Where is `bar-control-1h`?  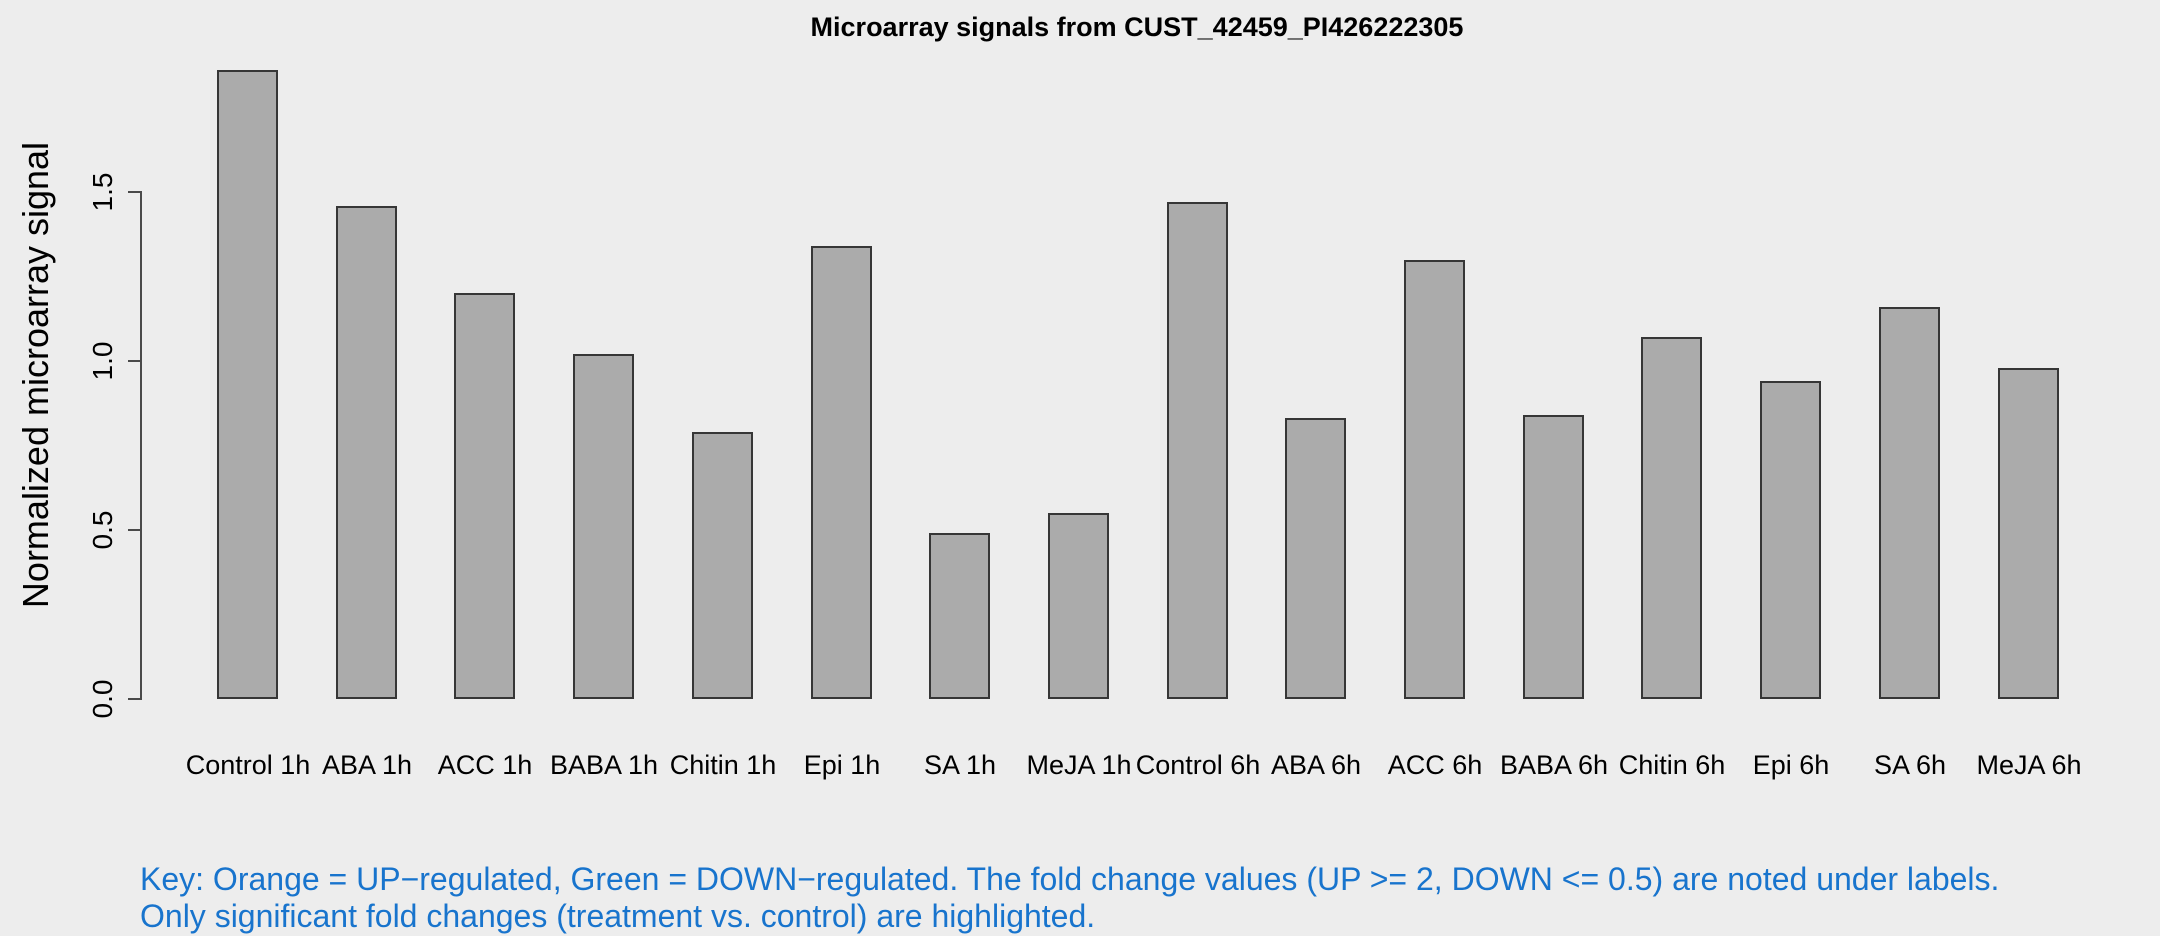
bar-control-1h is located at coordinates (247, 384).